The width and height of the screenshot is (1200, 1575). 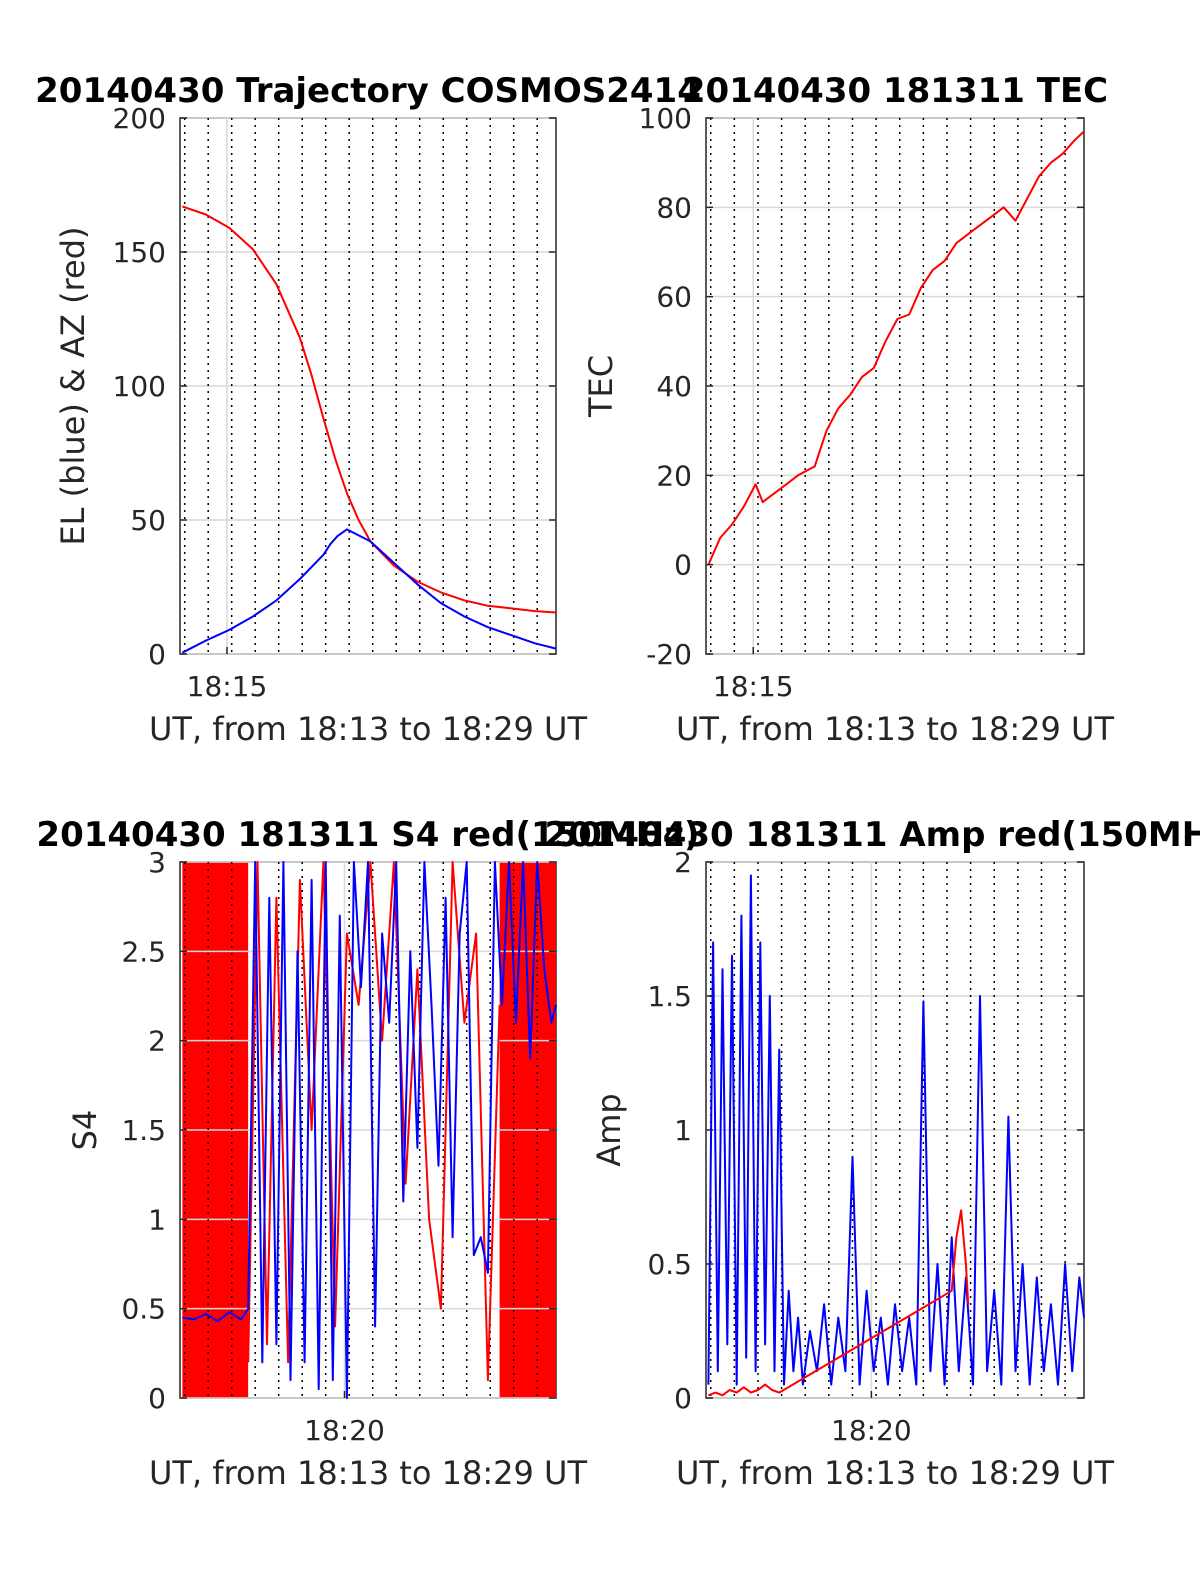 What do you see at coordinates (369, 591) in the screenshot?
I see `series-line-el` at bounding box center [369, 591].